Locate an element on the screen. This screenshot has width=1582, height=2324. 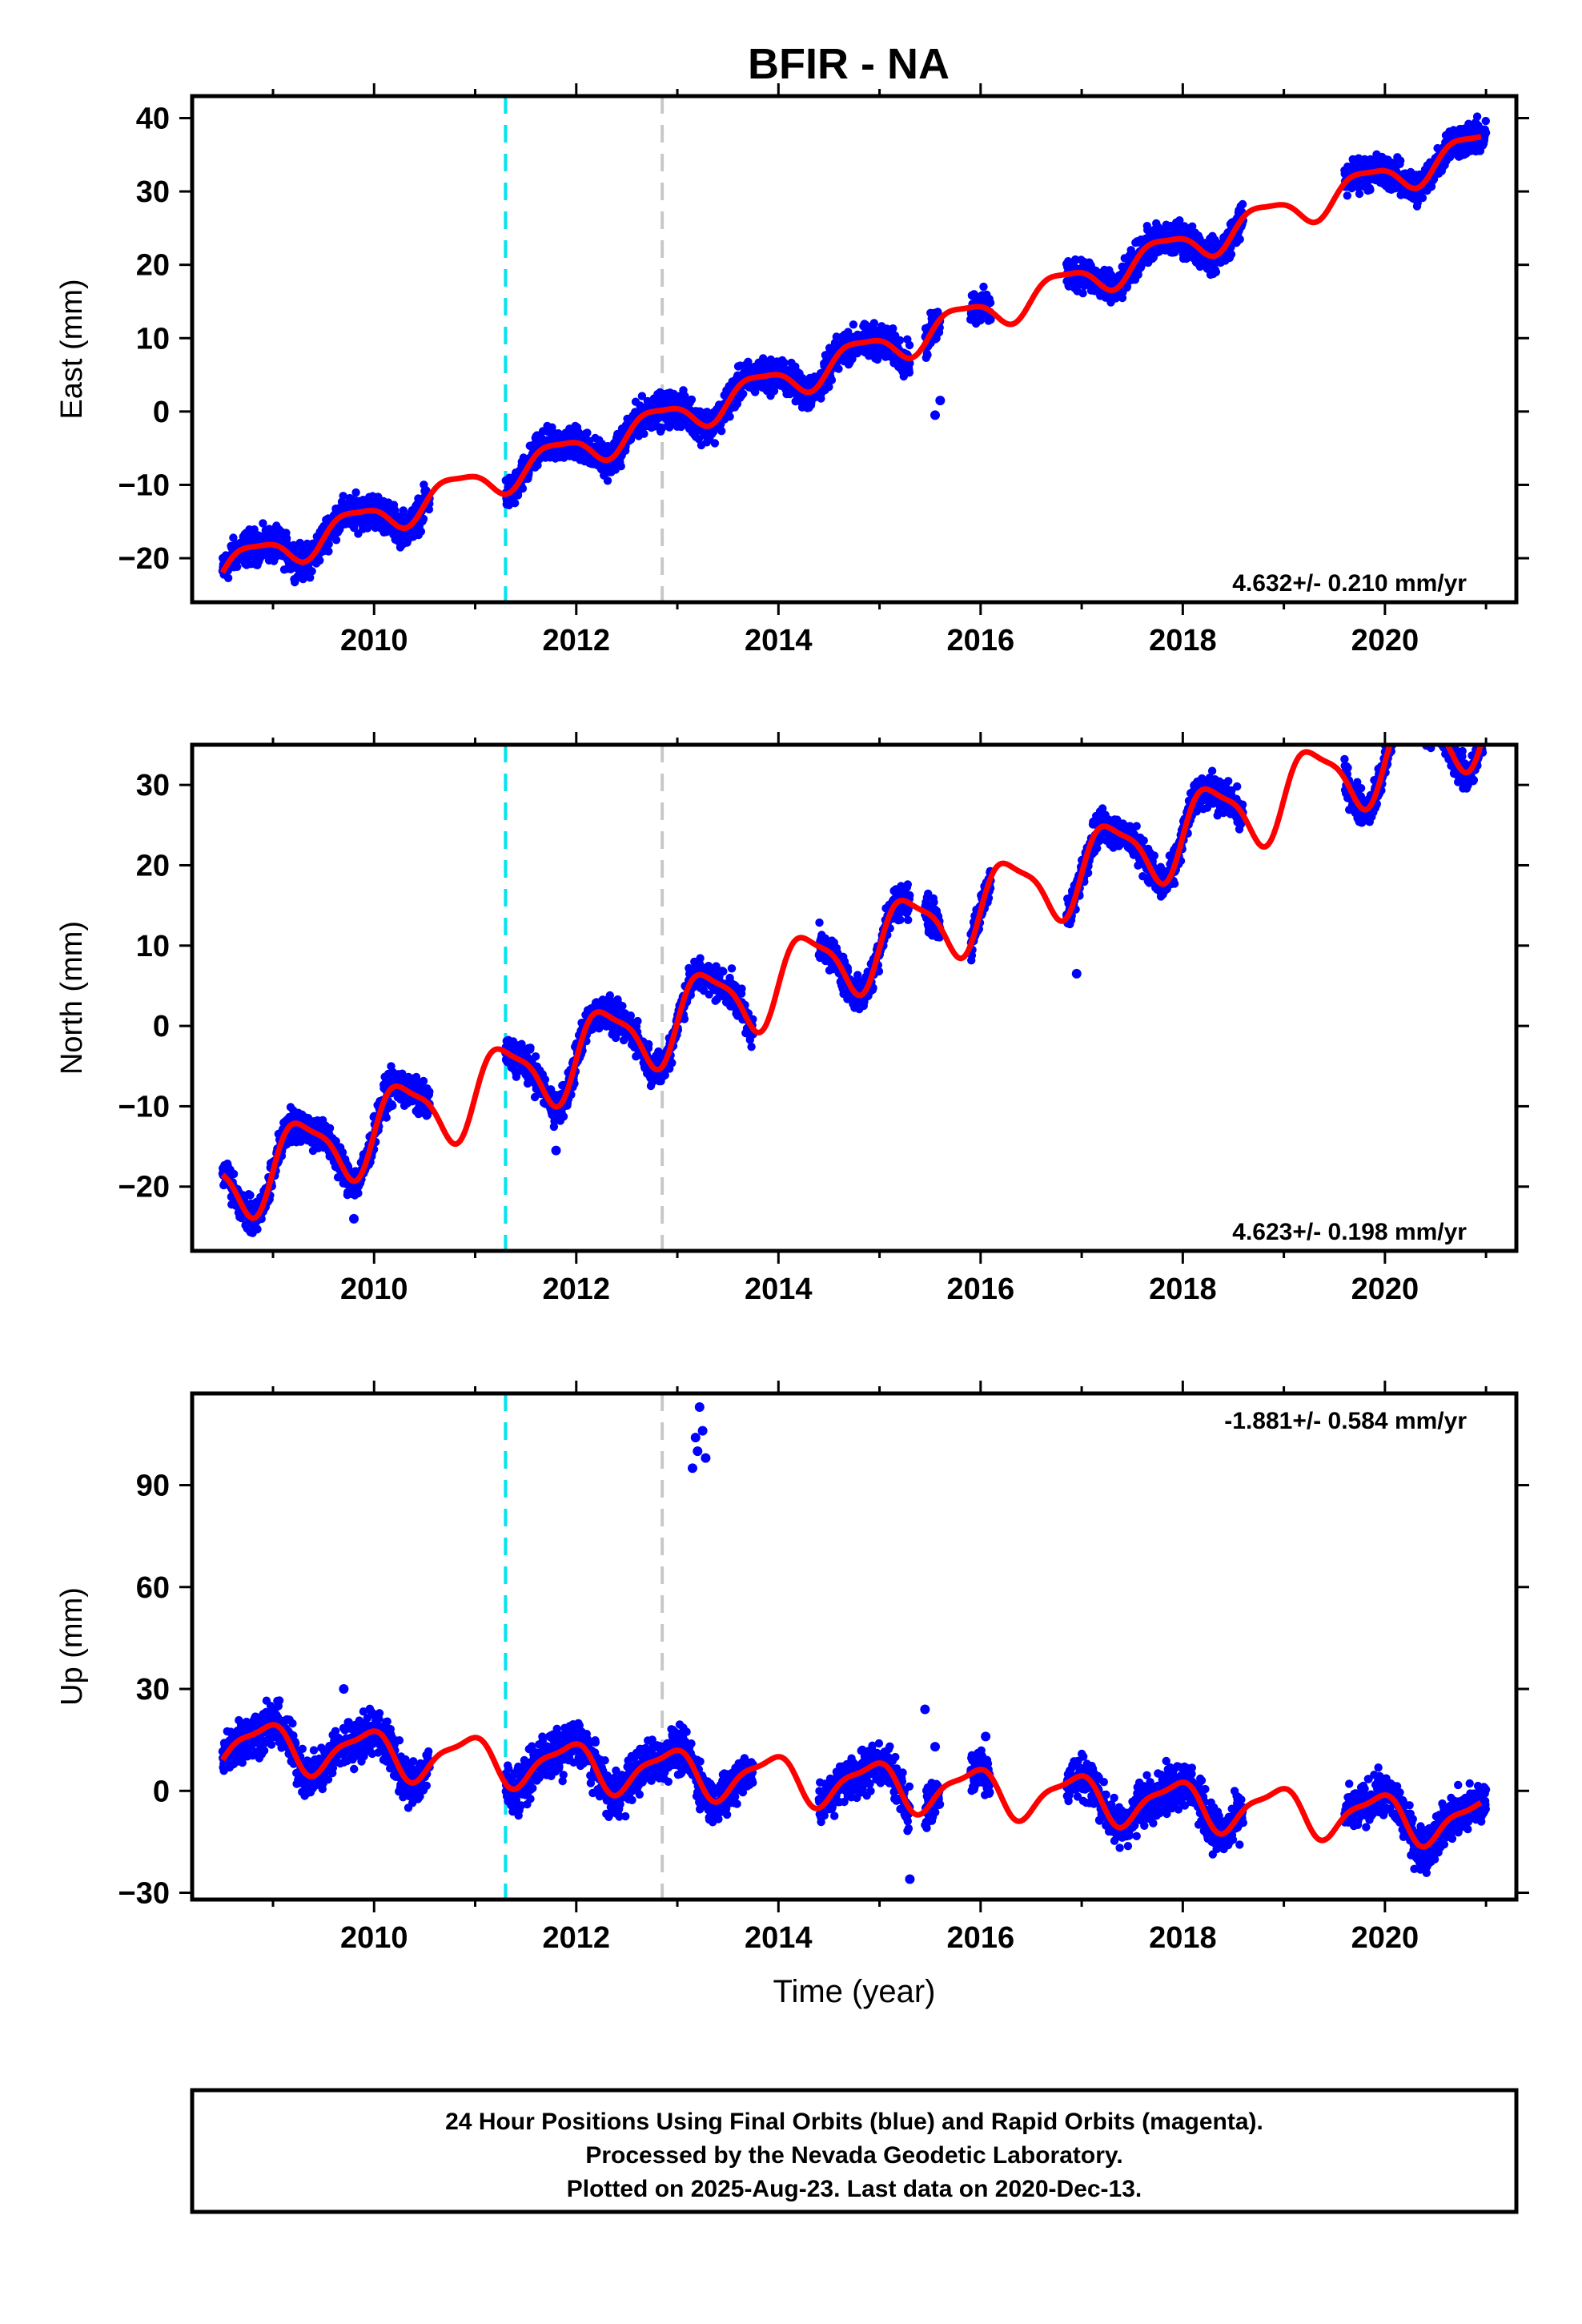
y-tick-label: 40 is located at coordinates (153, 118).